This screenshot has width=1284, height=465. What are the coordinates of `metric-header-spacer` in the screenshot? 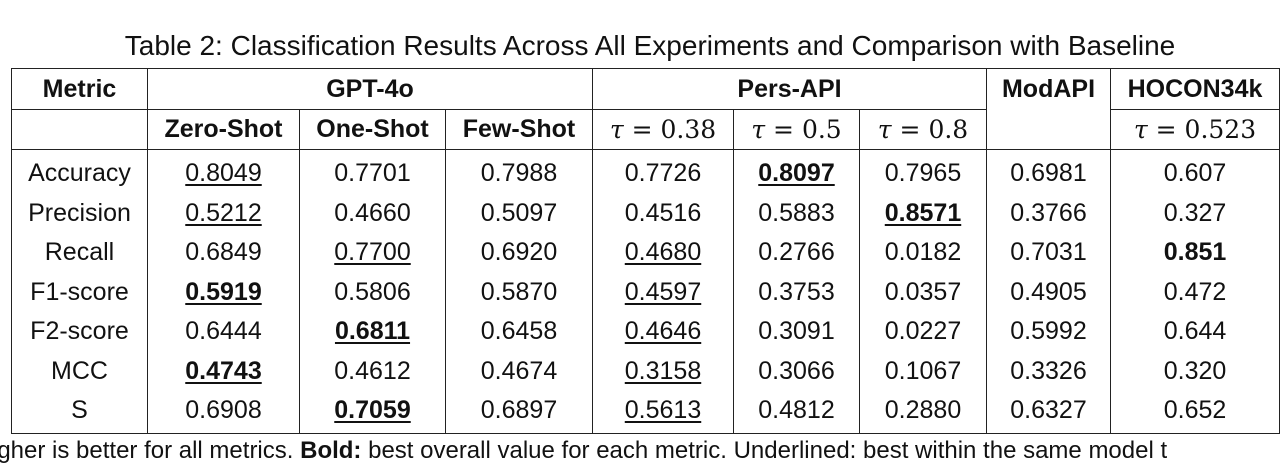 It's located at (79, 129).